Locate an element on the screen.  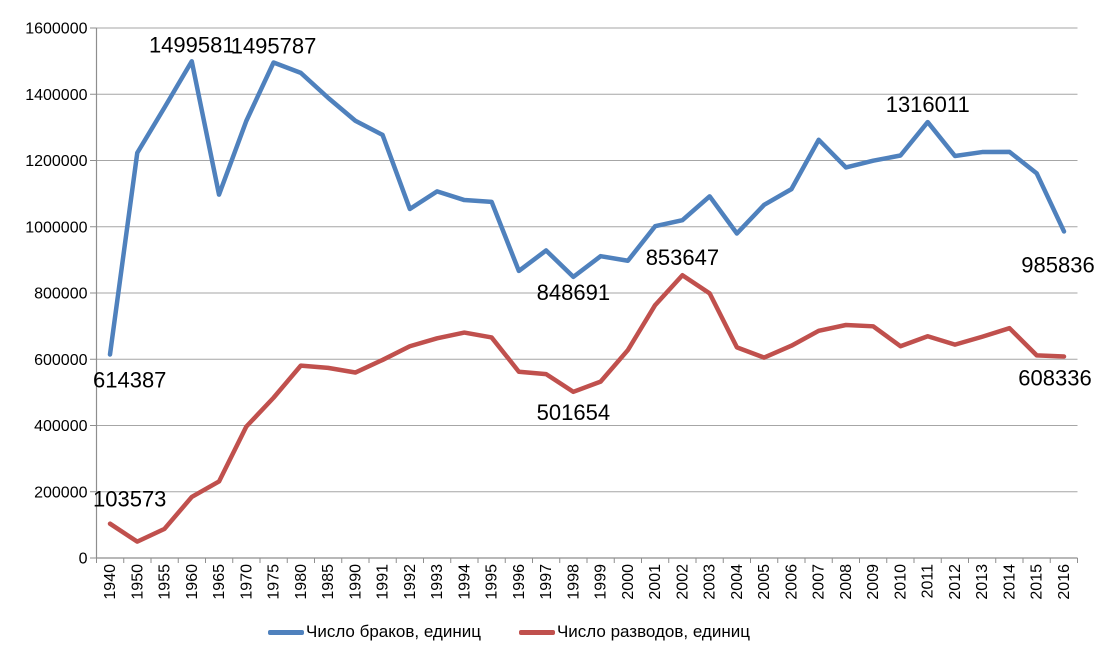
x-axis-tick-label: 1950 is located at coordinates (137, 582).